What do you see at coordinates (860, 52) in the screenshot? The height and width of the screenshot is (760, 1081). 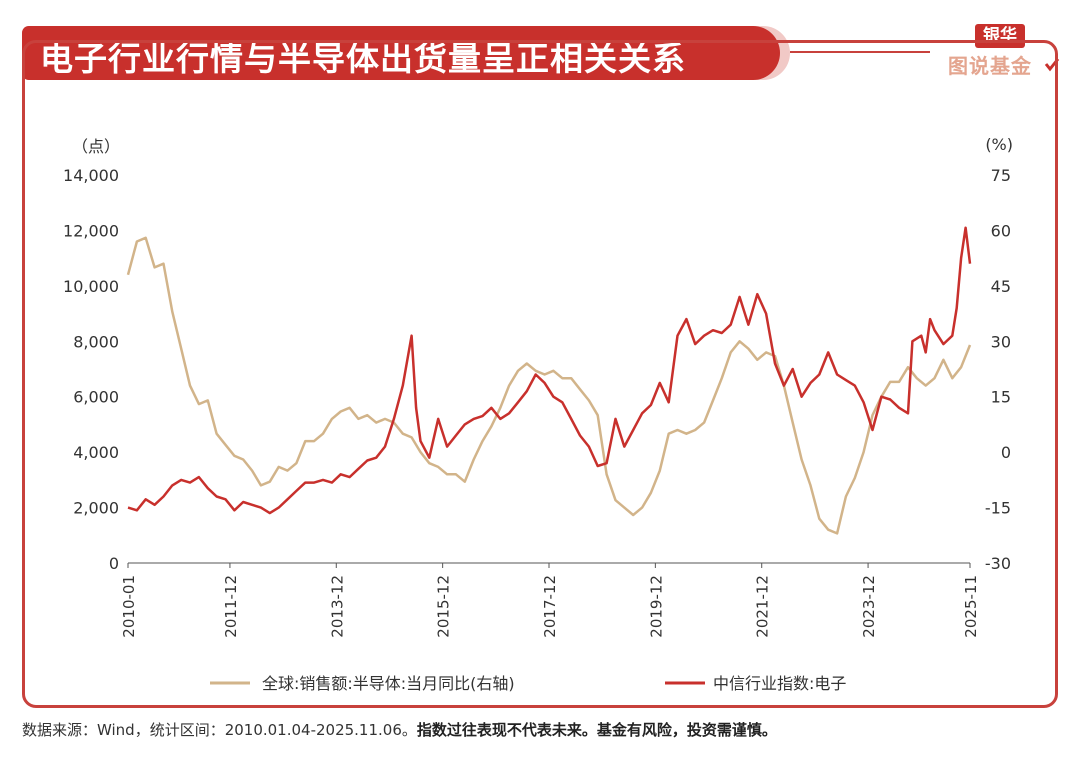 I see `title-divider` at bounding box center [860, 52].